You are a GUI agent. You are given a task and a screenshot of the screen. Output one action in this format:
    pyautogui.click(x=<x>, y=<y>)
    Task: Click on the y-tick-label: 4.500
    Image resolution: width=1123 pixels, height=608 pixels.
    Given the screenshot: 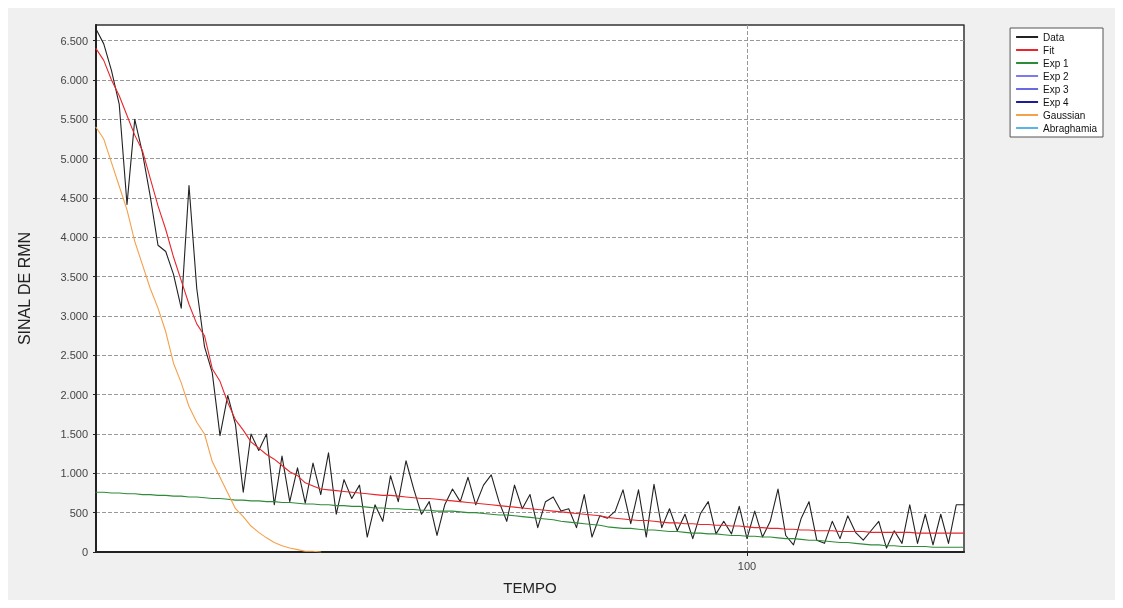 What is the action you would take?
    pyautogui.click(x=74, y=198)
    